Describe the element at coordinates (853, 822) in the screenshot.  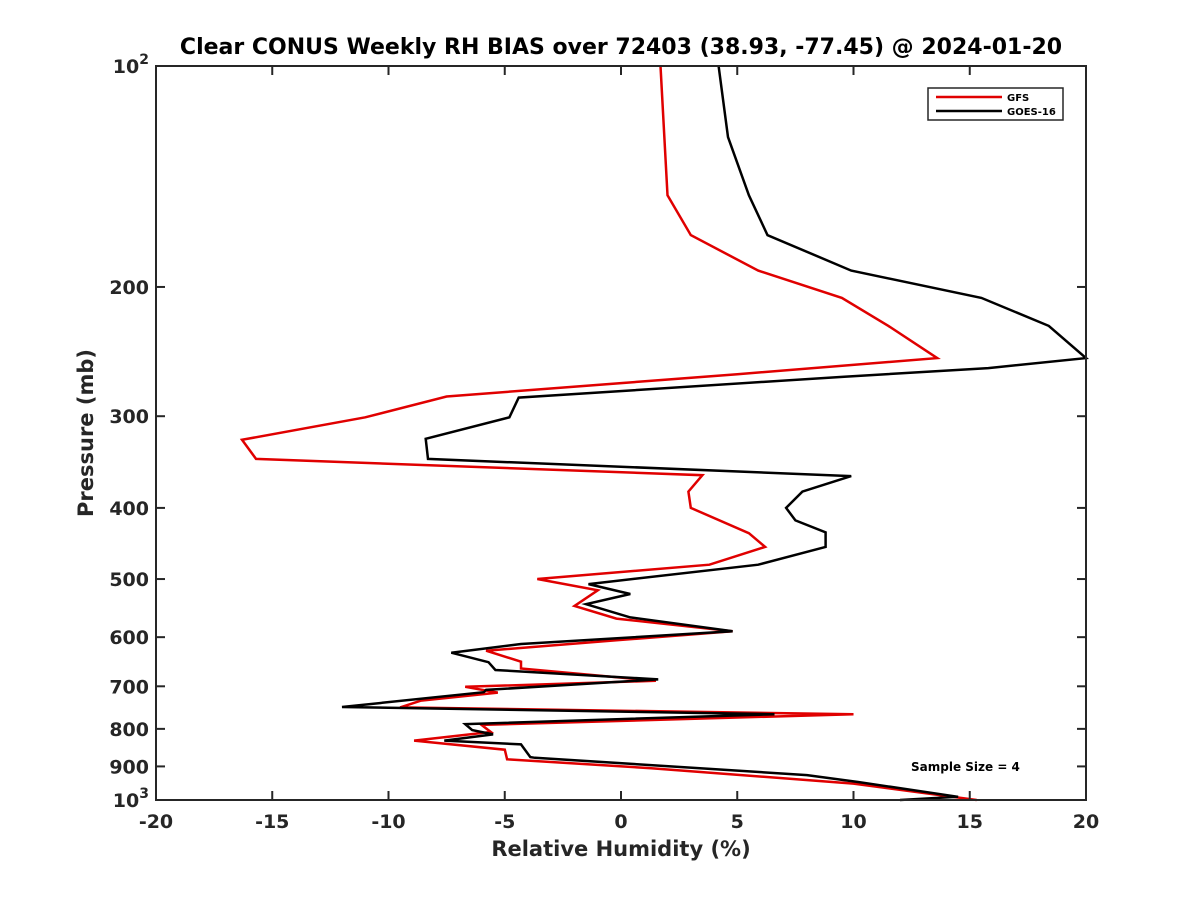
I see `x-tick-label: 10` at that location.